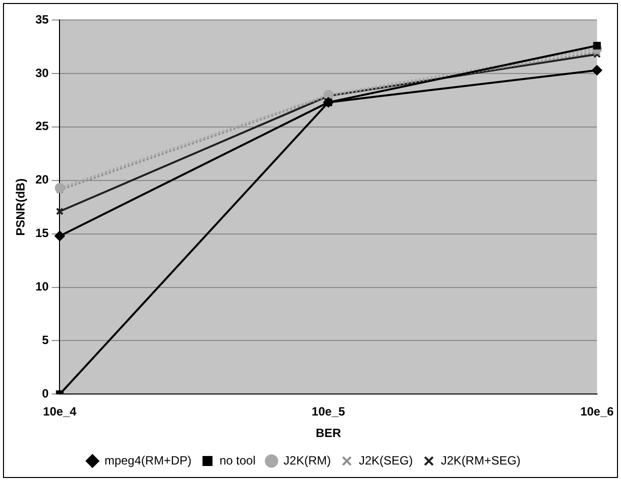 This screenshot has height=481, width=621. Describe the element at coordinates (42, 126) in the screenshot. I see `y-tick-label: 25` at that location.